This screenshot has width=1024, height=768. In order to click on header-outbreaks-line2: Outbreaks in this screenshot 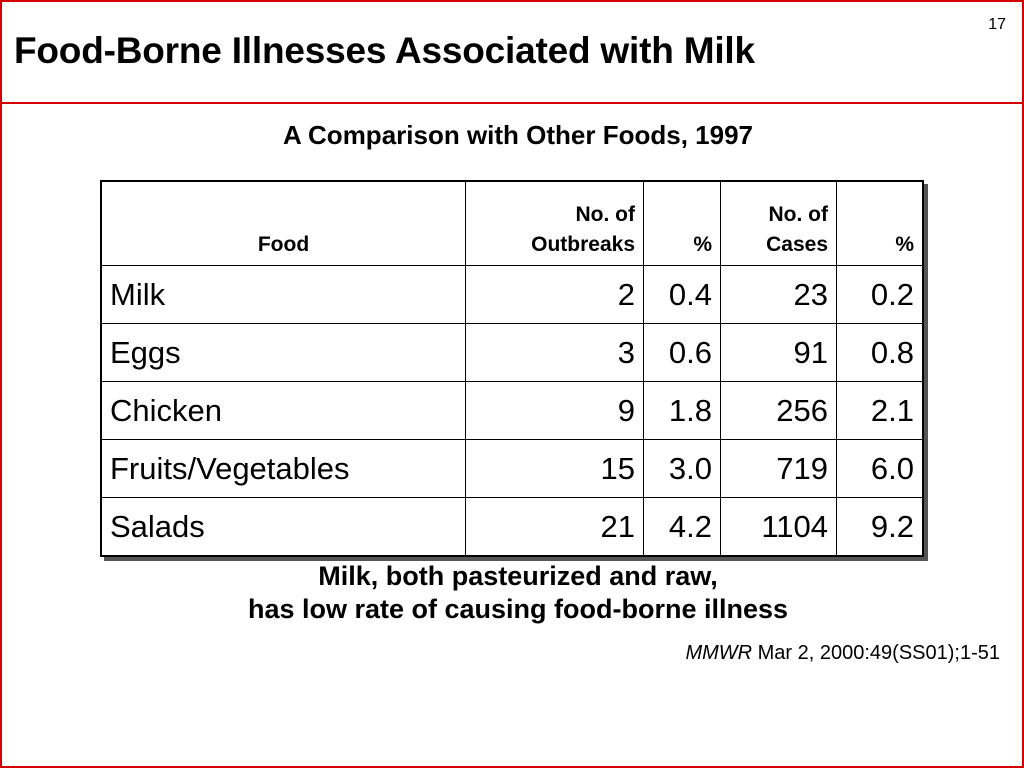, I will do `click(583, 244)`.